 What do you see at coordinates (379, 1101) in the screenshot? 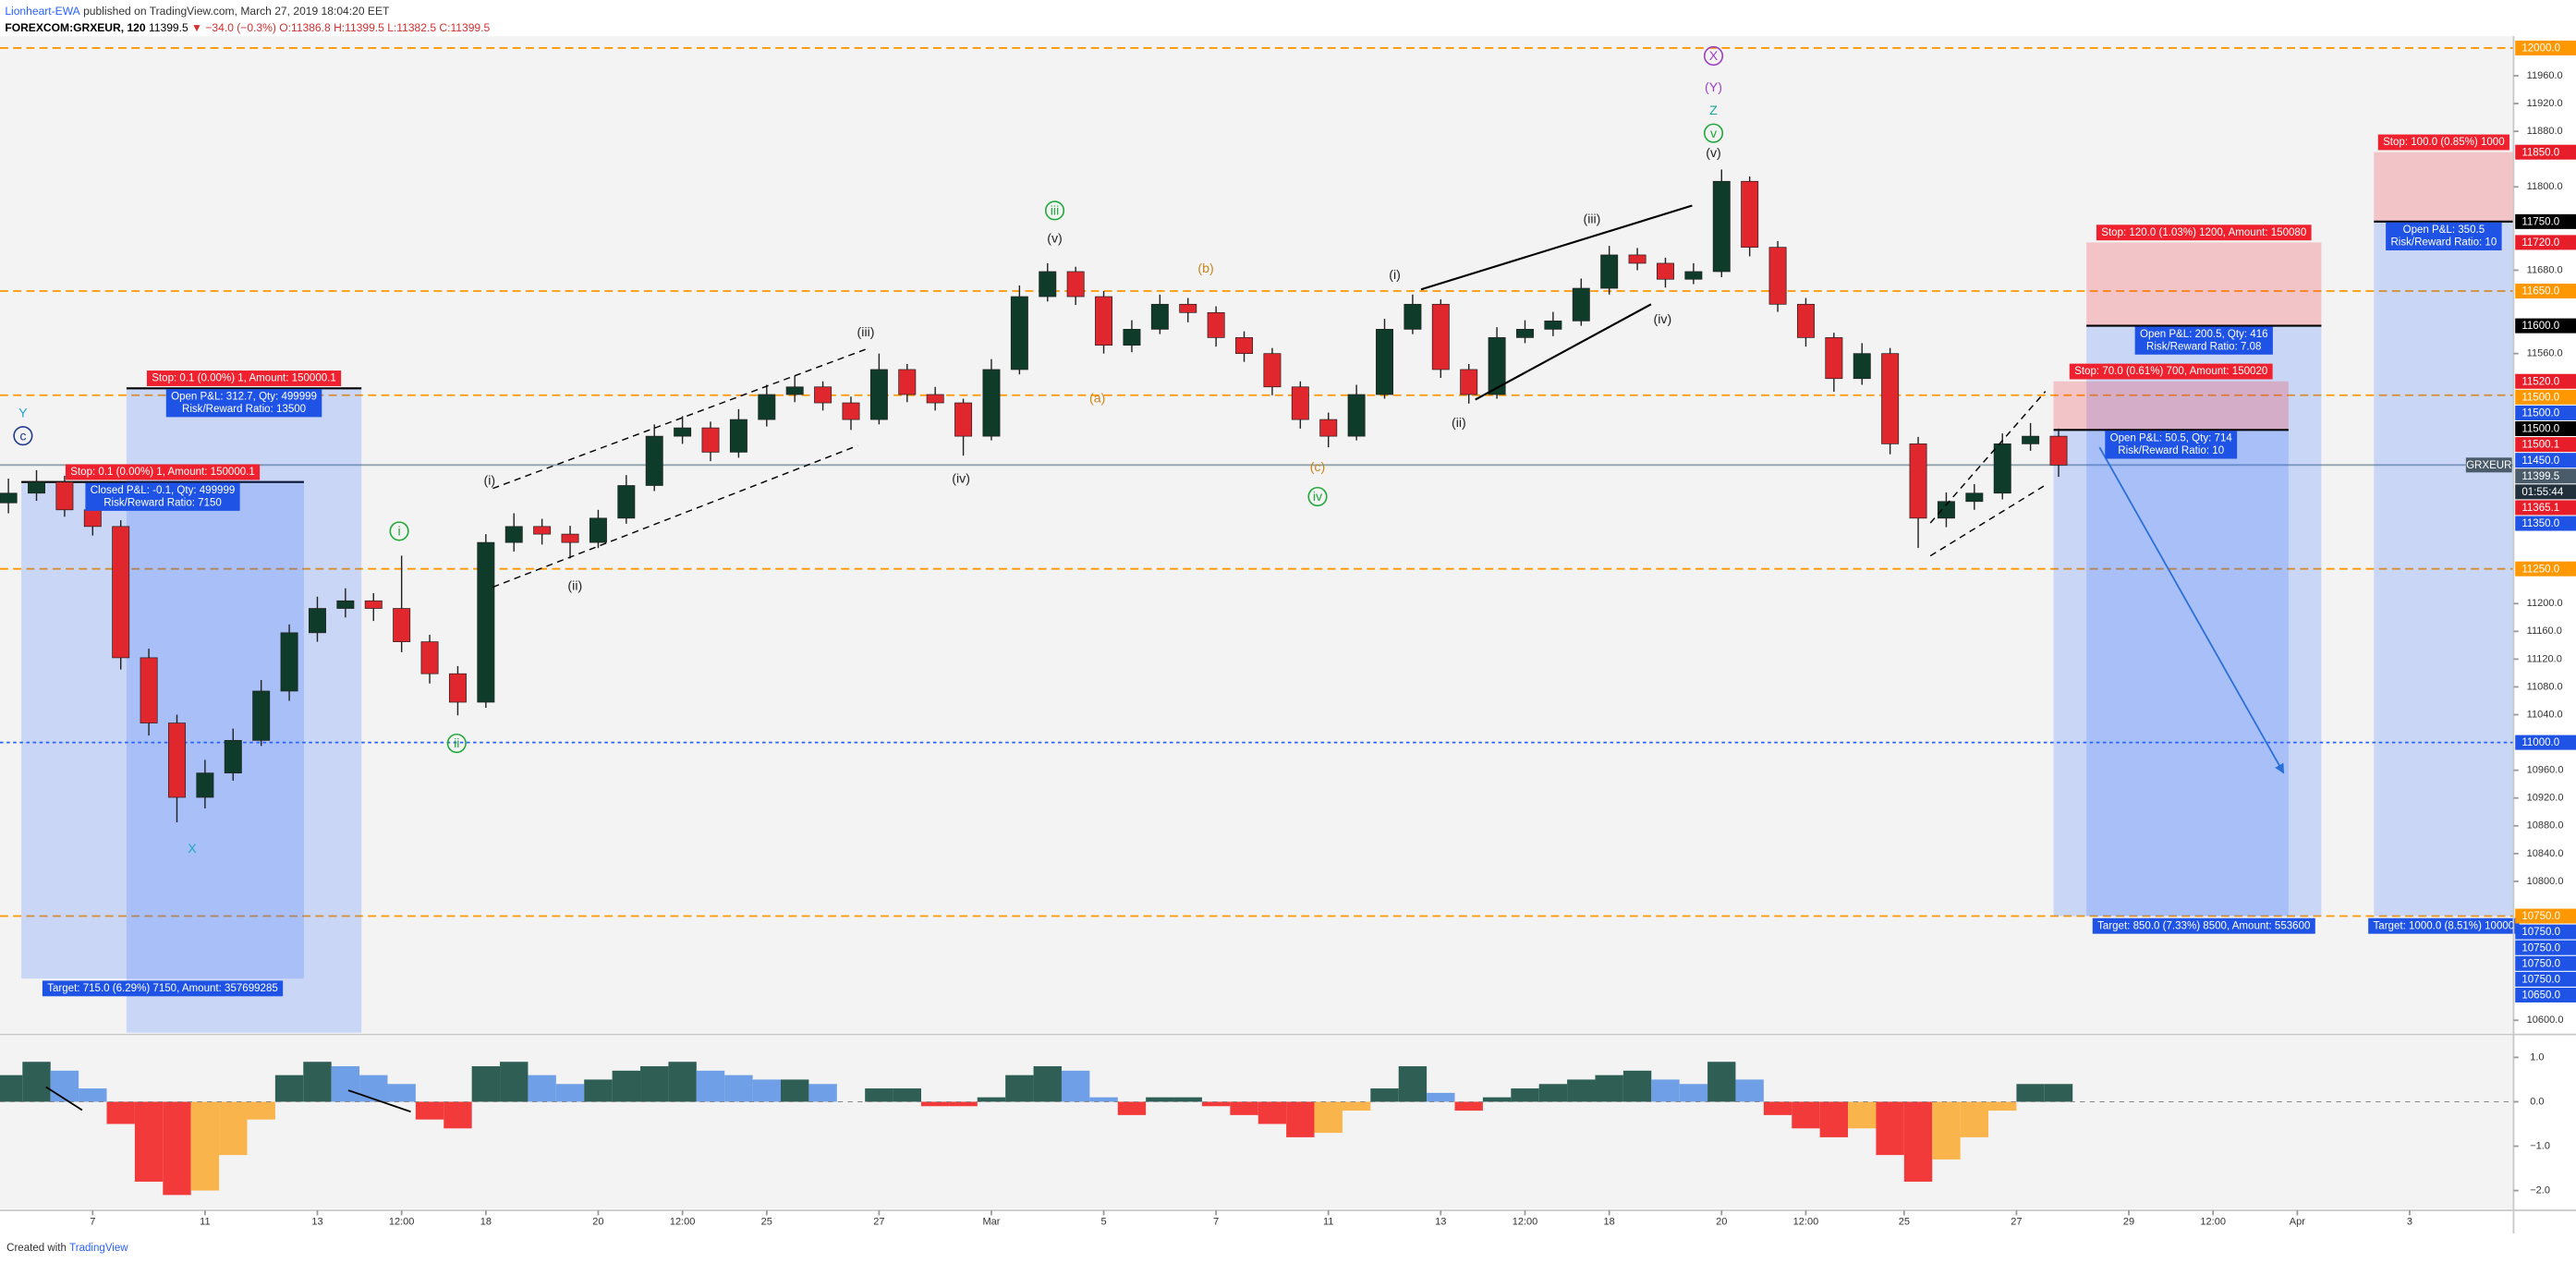
I see `divergence-line` at bounding box center [379, 1101].